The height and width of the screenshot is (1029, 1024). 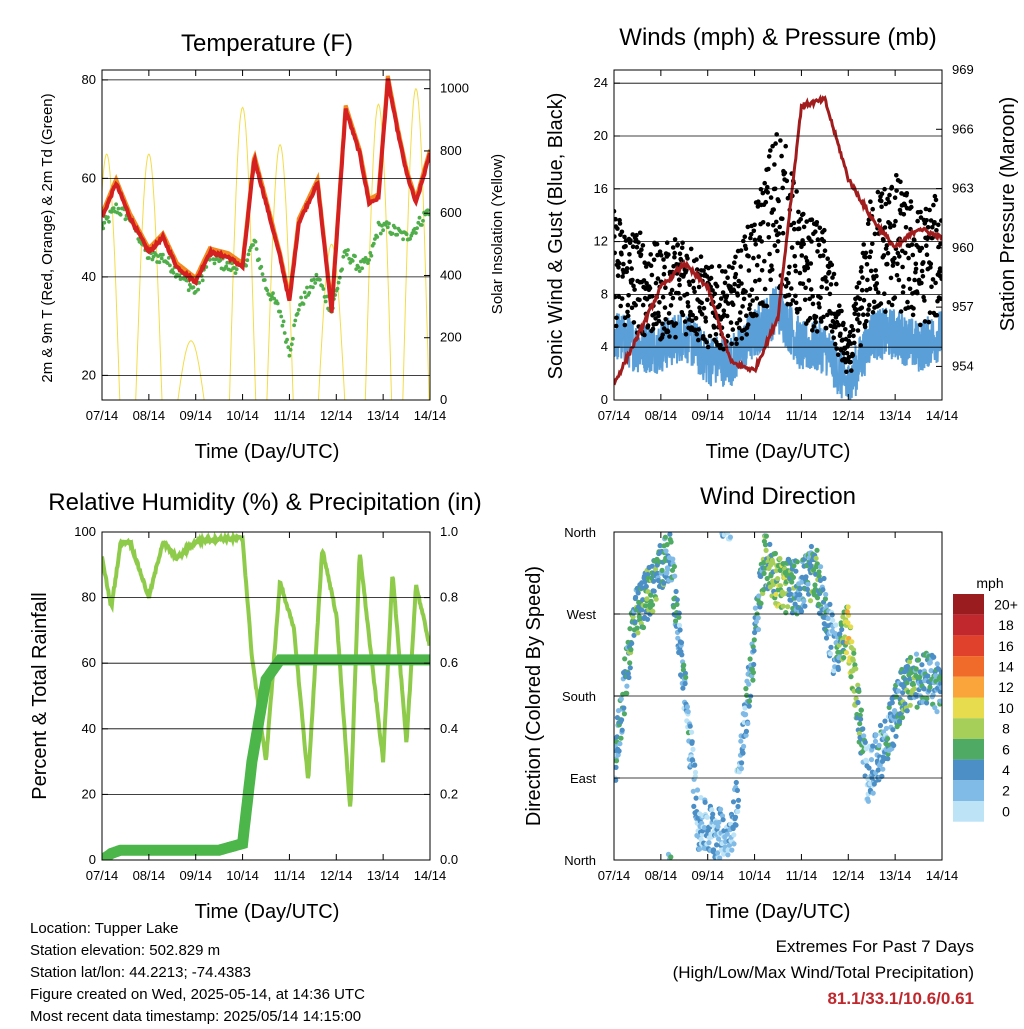 I want to click on legend-label: 20+, so click(x=1006, y=604).